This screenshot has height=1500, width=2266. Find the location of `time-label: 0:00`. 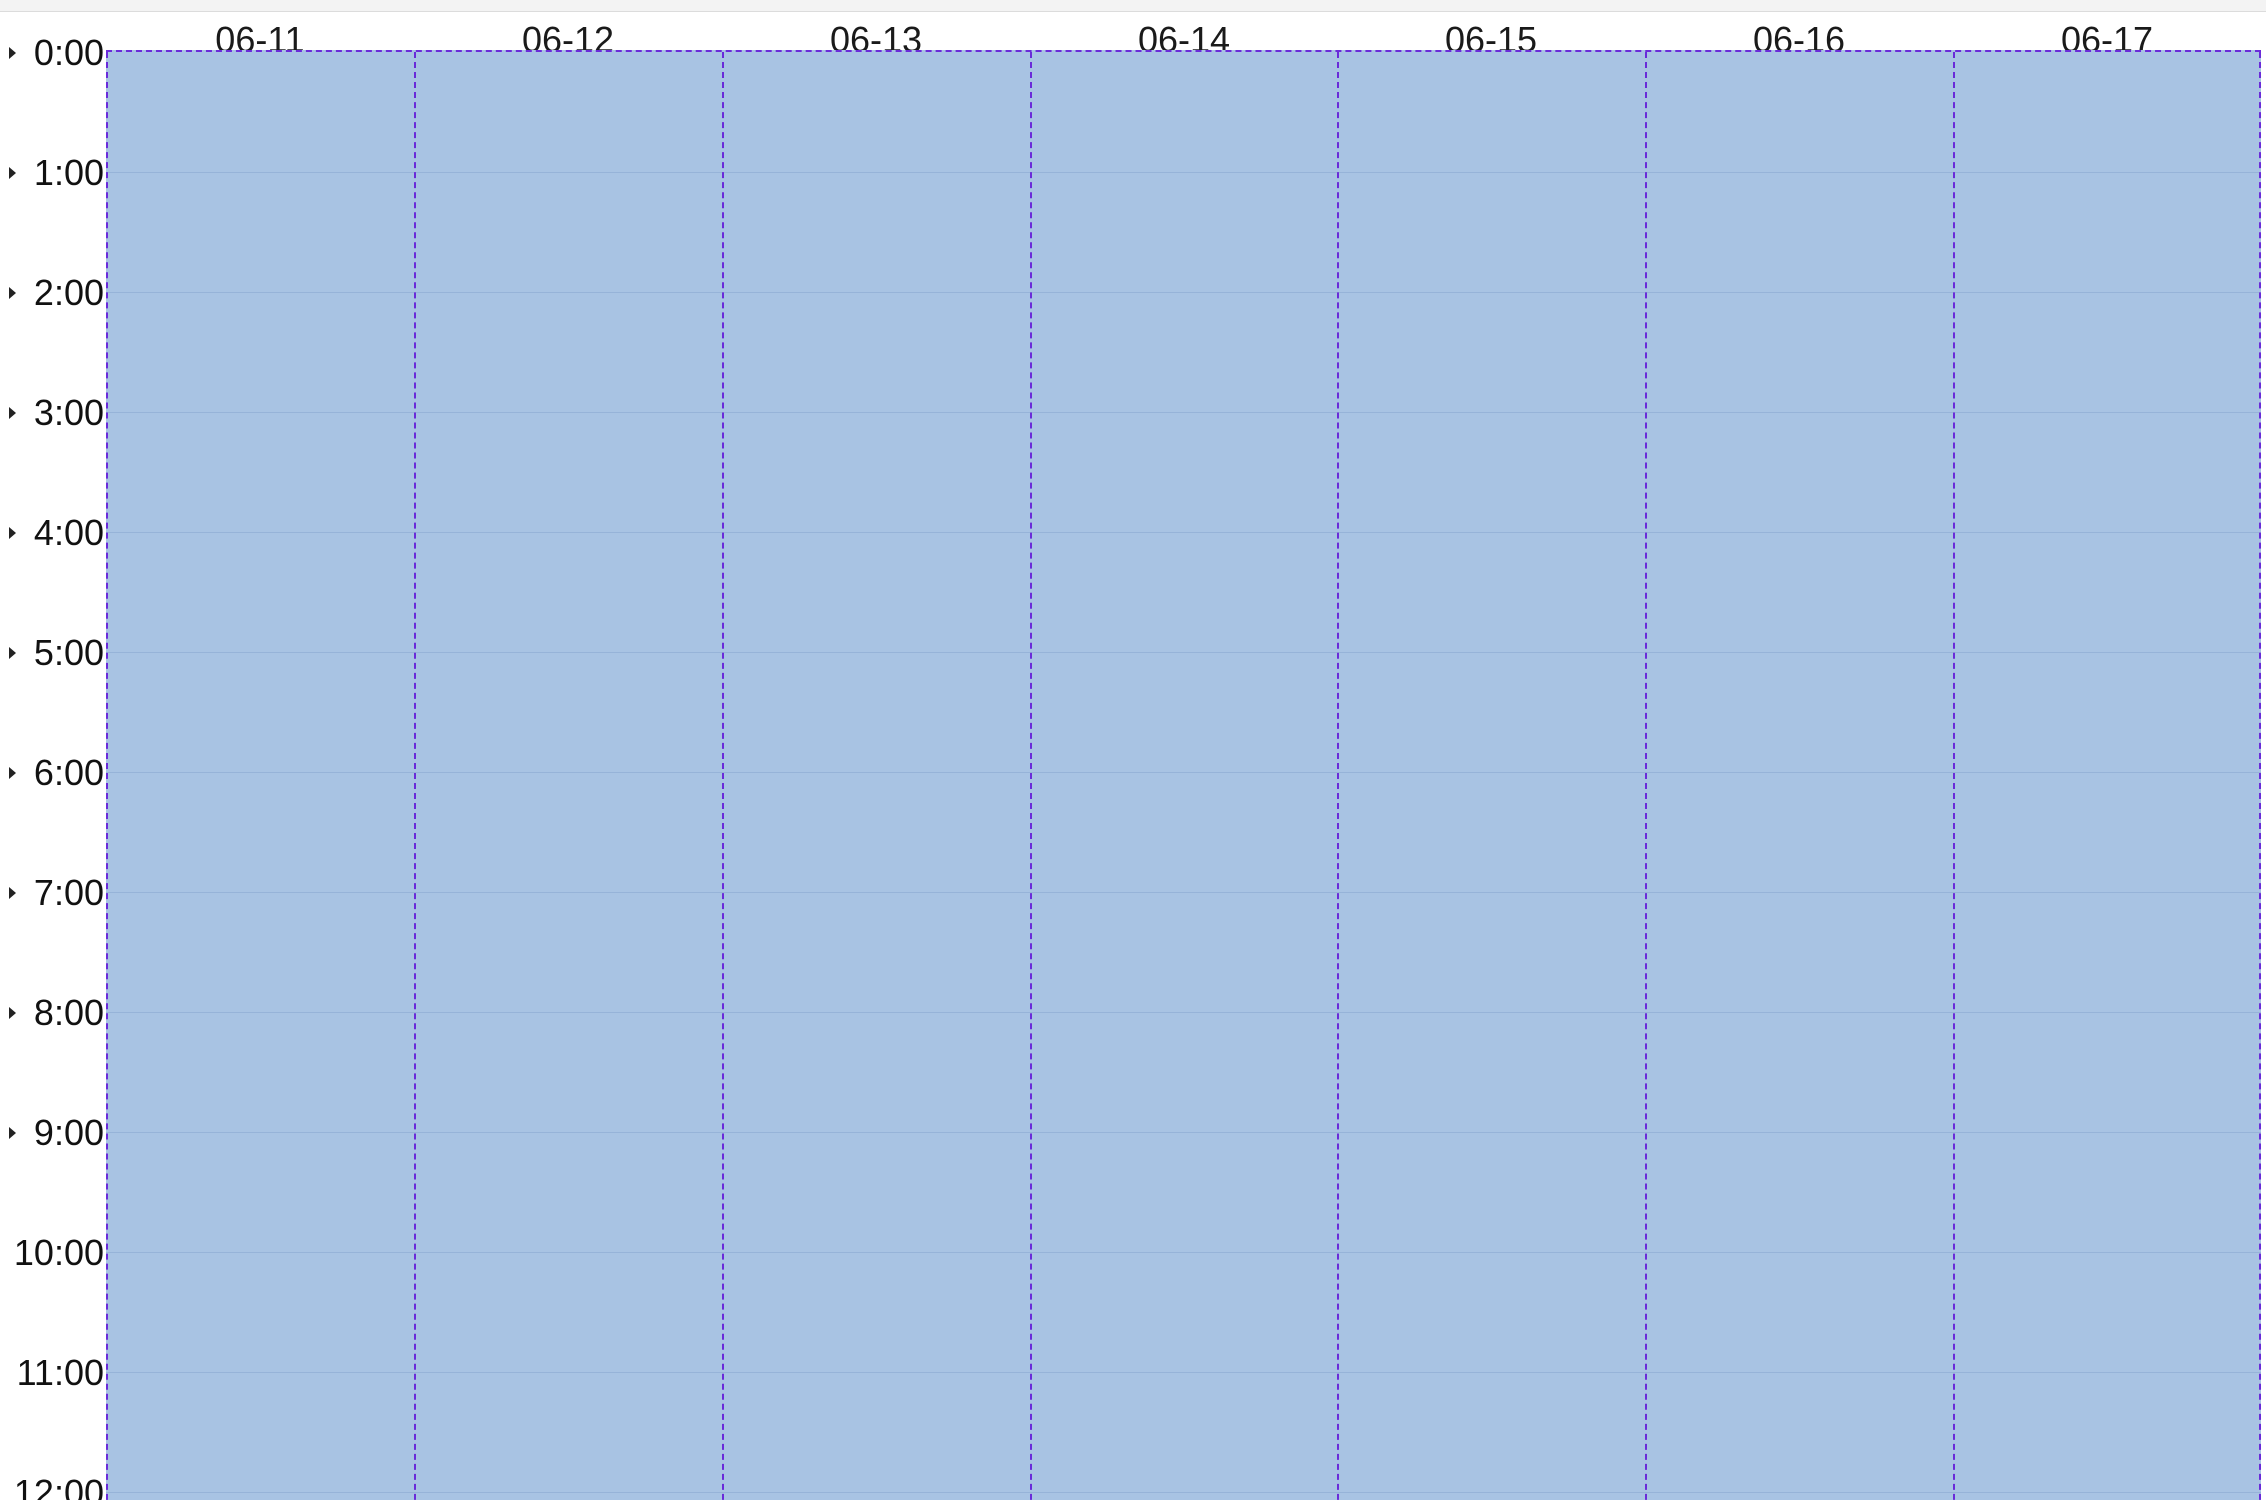

time-label: 0:00 is located at coordinates (68, 52).